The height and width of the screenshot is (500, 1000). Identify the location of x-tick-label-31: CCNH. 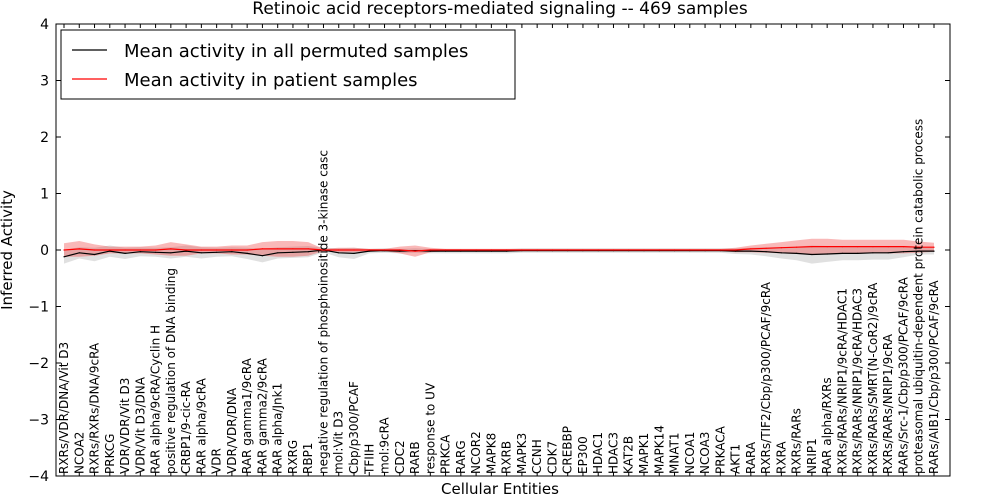
(537, 456).